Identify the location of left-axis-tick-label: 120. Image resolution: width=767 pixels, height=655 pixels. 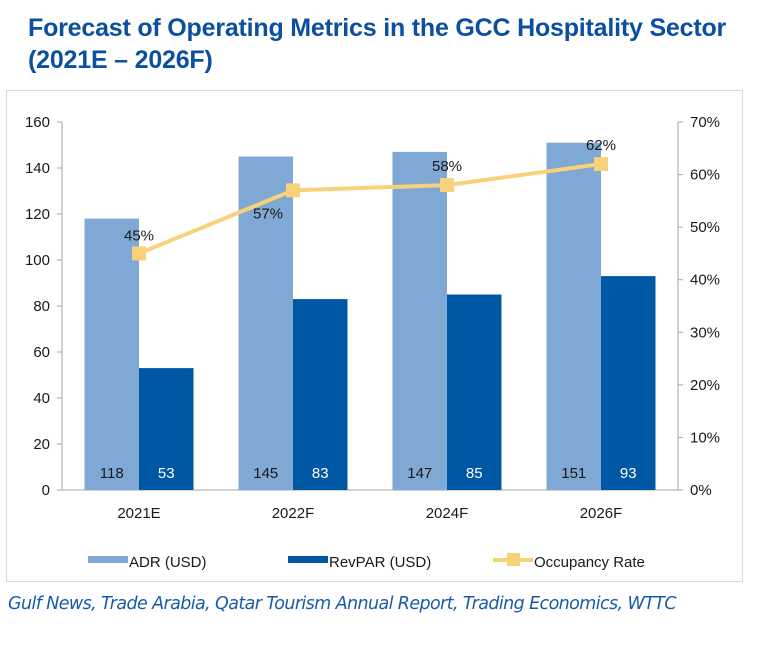
(37, 214).